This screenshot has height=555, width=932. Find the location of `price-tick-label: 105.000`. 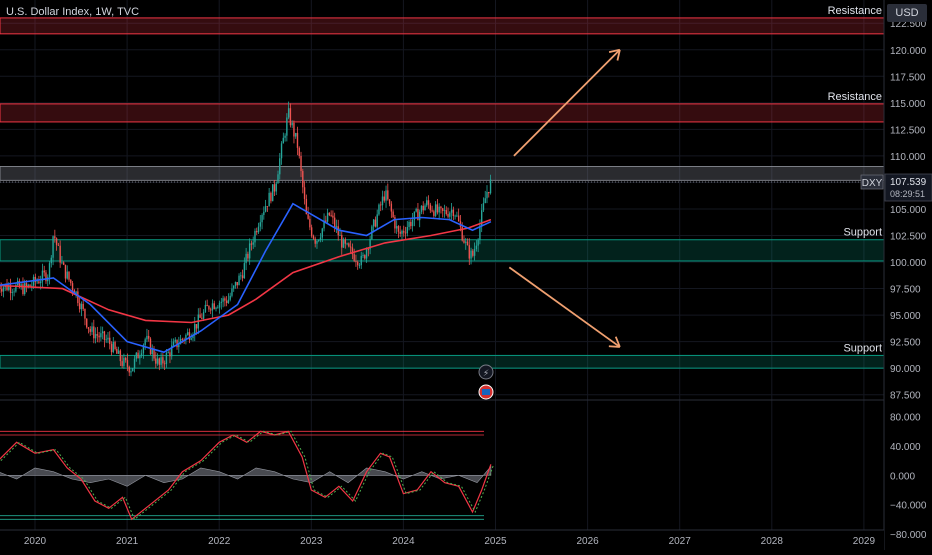

price-tick-label: 105.000 is located at coordinates (908, 210).